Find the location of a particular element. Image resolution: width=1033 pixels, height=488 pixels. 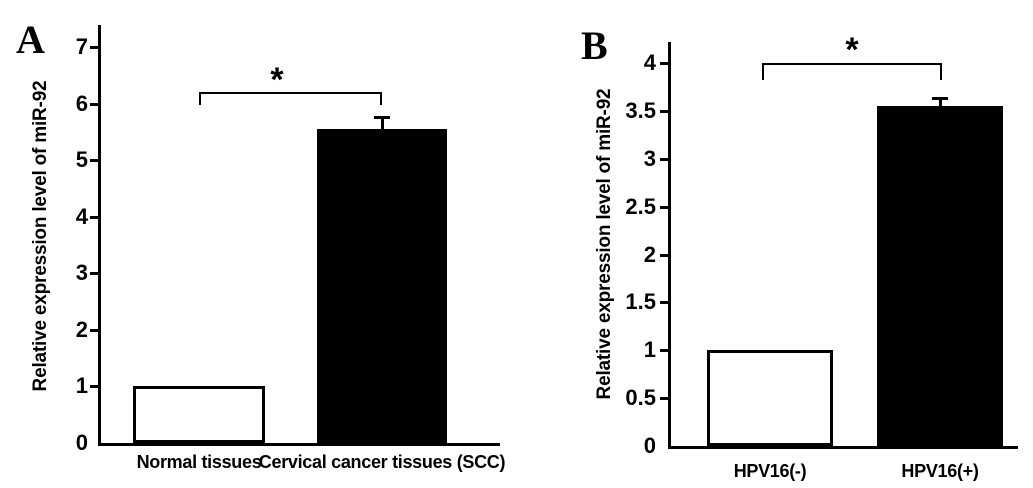

y-tick-label-a: 5 is located at coordinates (81, 159).